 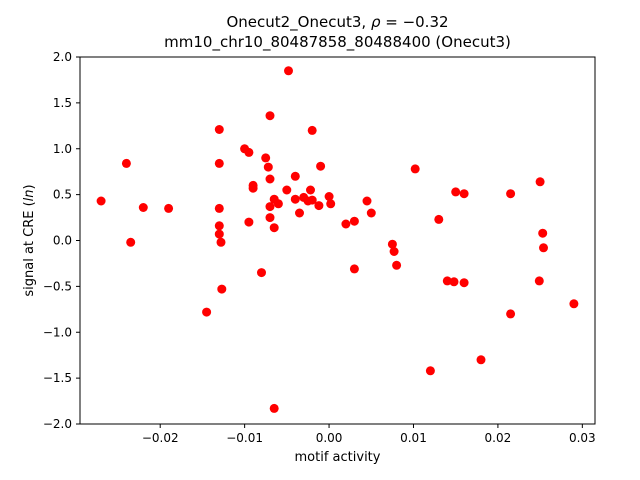 What do you see at coordinates (375, 22) in the screenshot?
I see `chart-title-rho: ρ` at bounding box center [375, 22].